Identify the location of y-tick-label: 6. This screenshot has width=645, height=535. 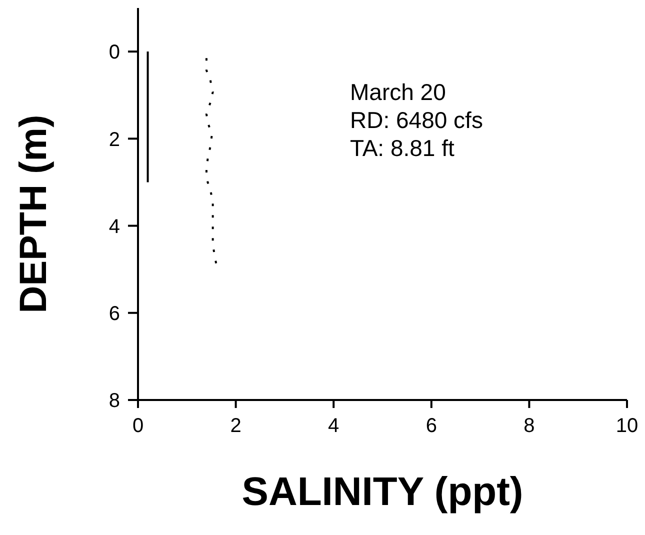
(114, 313).